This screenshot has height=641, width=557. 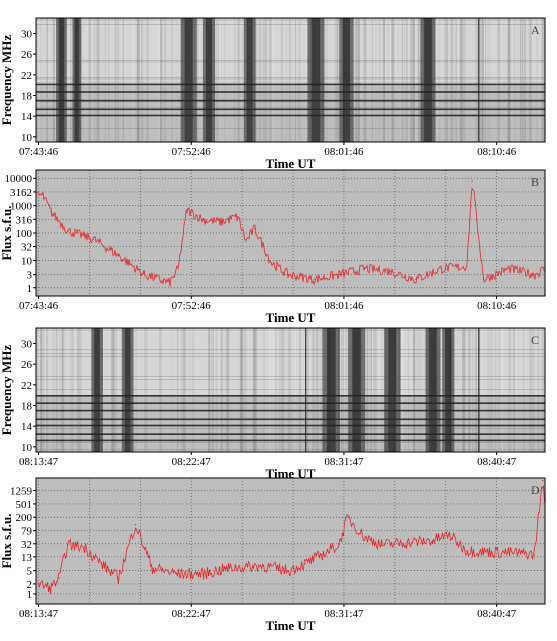 What do you see at coordinates (27, 558) in the screenshot?
I see `y-tick-label: 13` at bounding box center [27, 558].